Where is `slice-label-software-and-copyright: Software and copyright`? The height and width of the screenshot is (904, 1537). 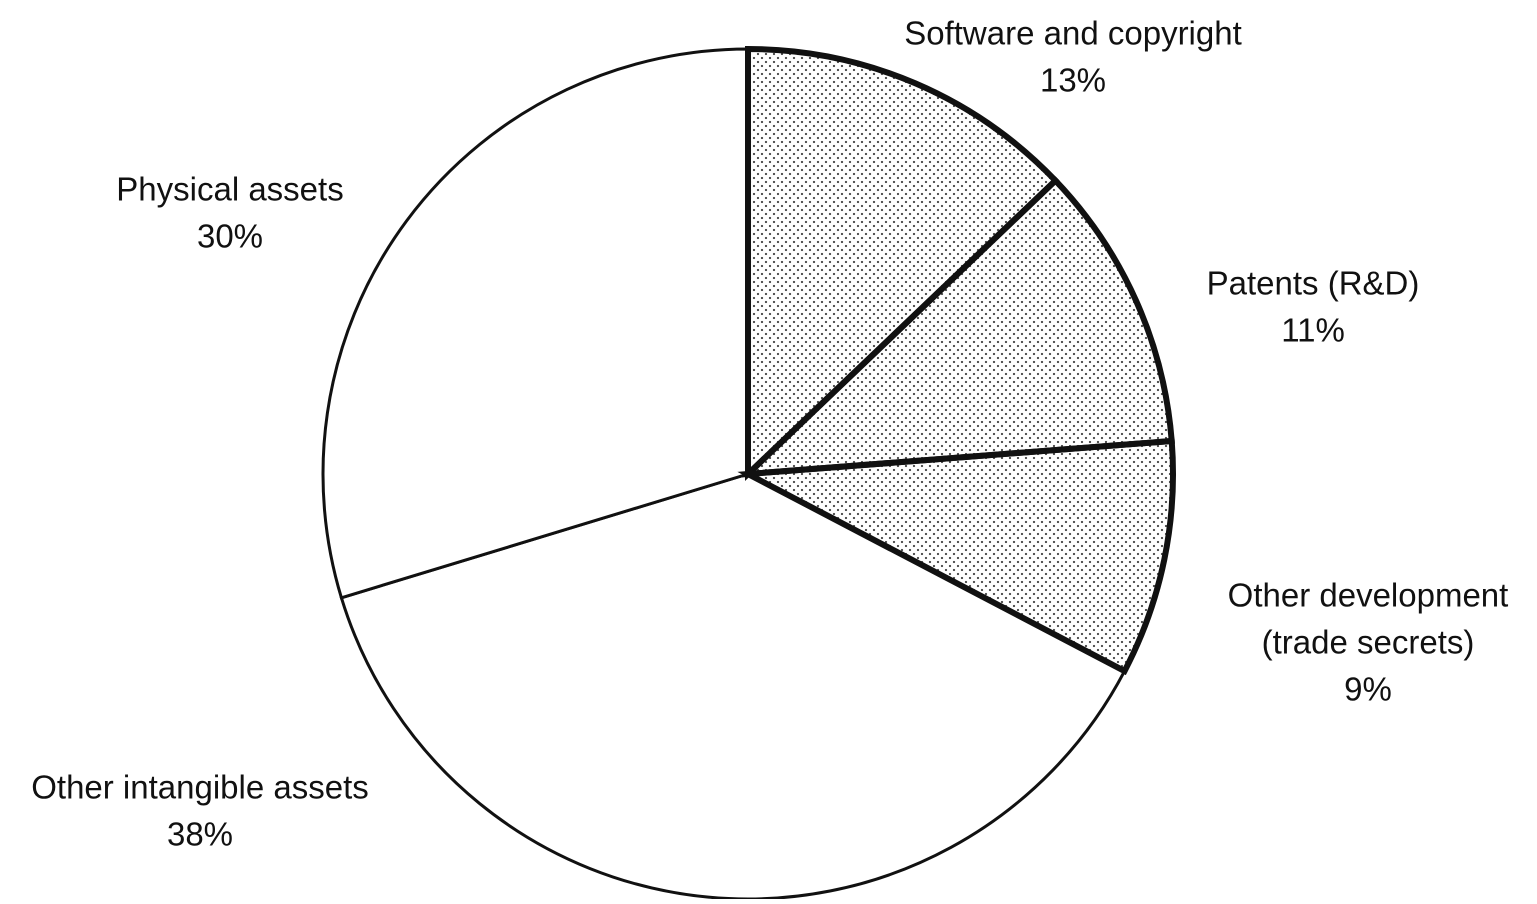
slice-label-software-and-copyright: Software and copyright is located at coordinates (1073, 33).